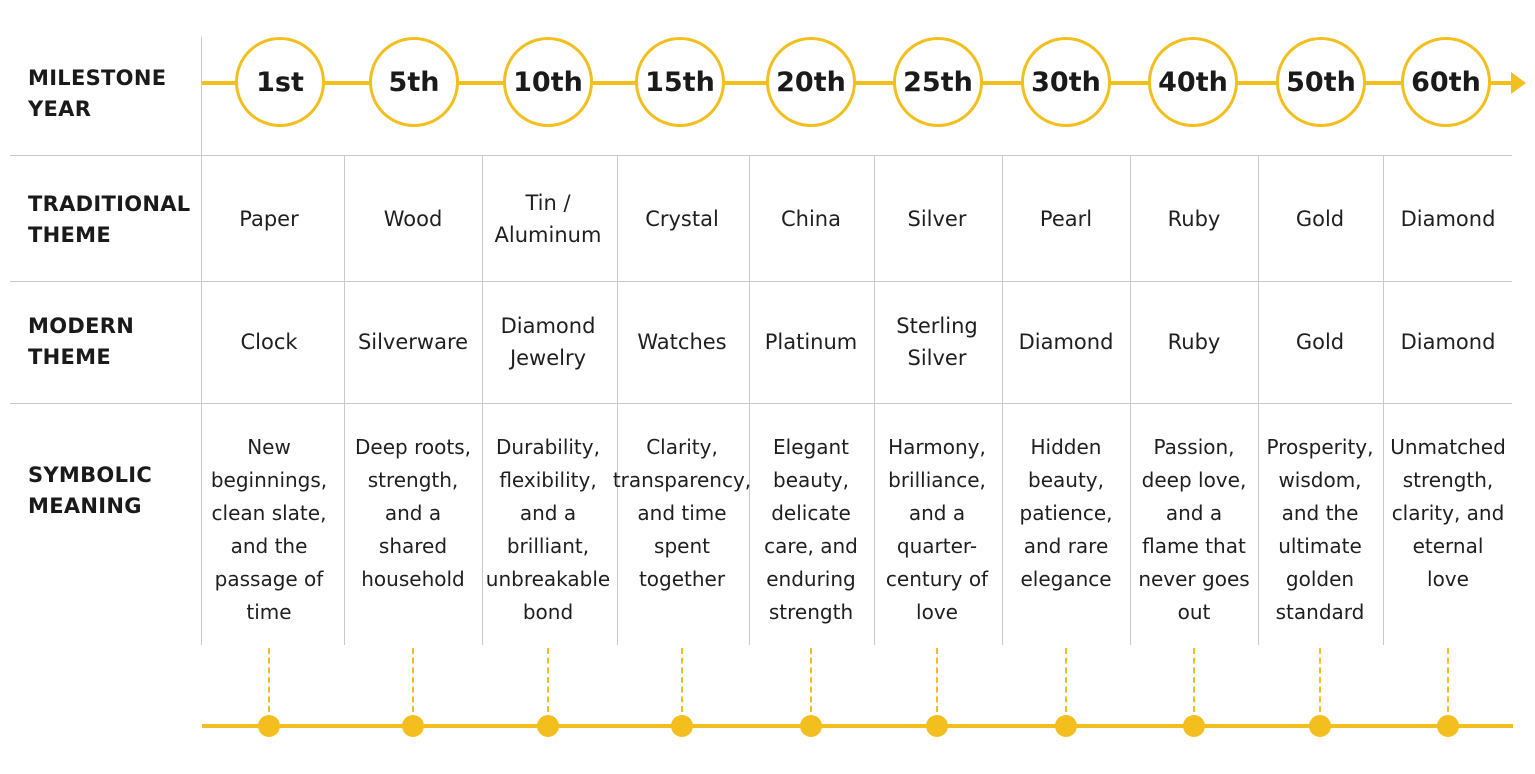  What do you see at coordinates (548, 342) in the screenshot?
I see `modern-theme-cell: Diamond Jewelry` at bounding box center [548, 342].